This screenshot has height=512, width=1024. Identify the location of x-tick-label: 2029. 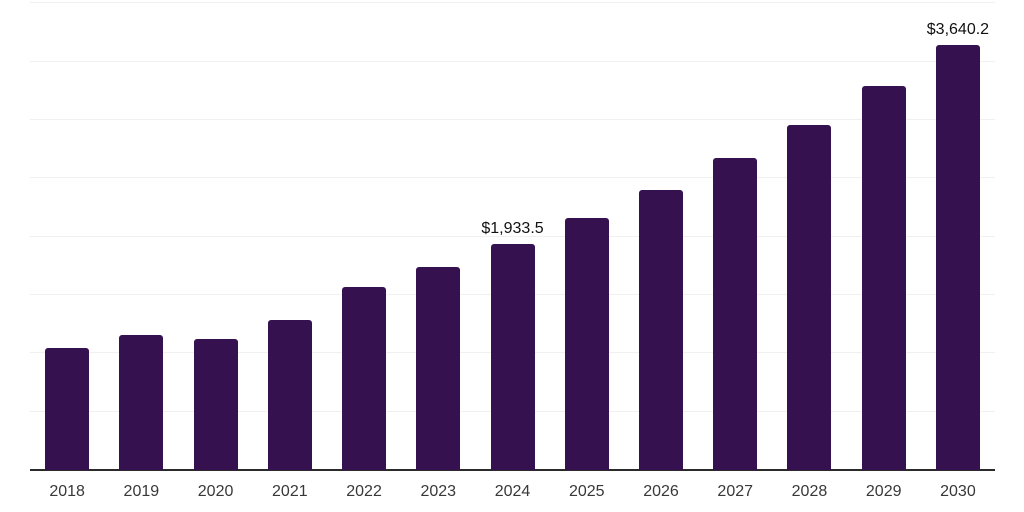
(883, 491).